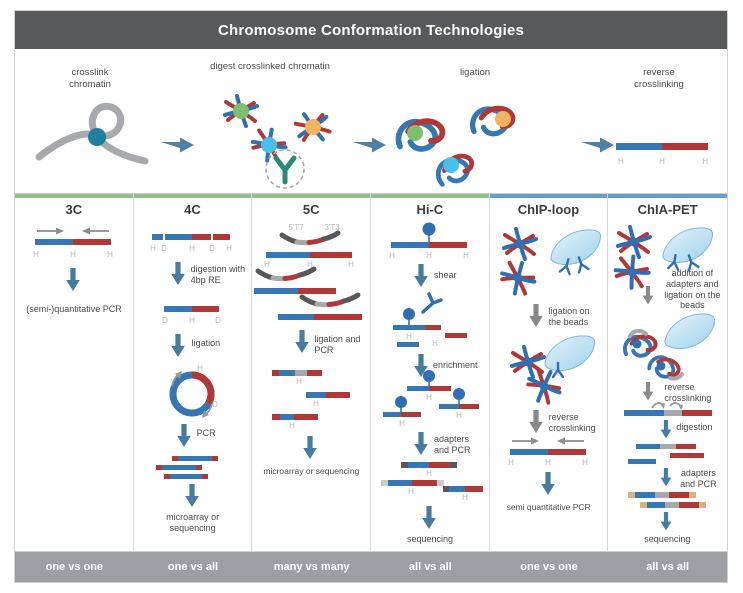 The image size is (743, 593). I want to click on enriched-fragments-graphic, so click(430, 393).